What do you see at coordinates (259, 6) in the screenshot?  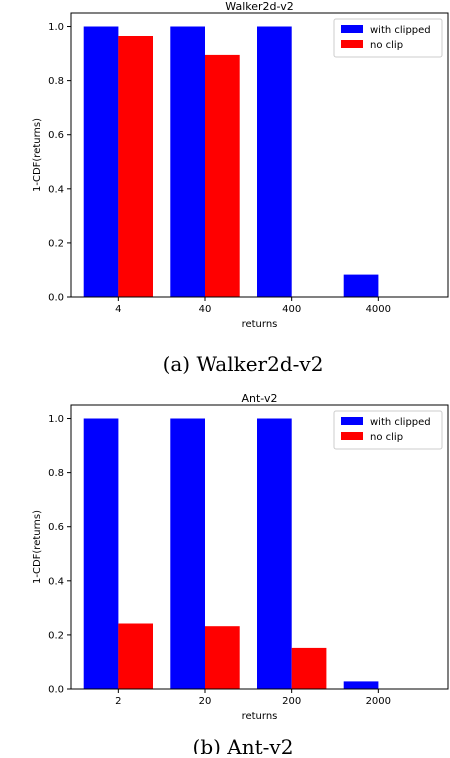 I see `chart-title: Walker2d-v2` at bounding box center [259, 6].